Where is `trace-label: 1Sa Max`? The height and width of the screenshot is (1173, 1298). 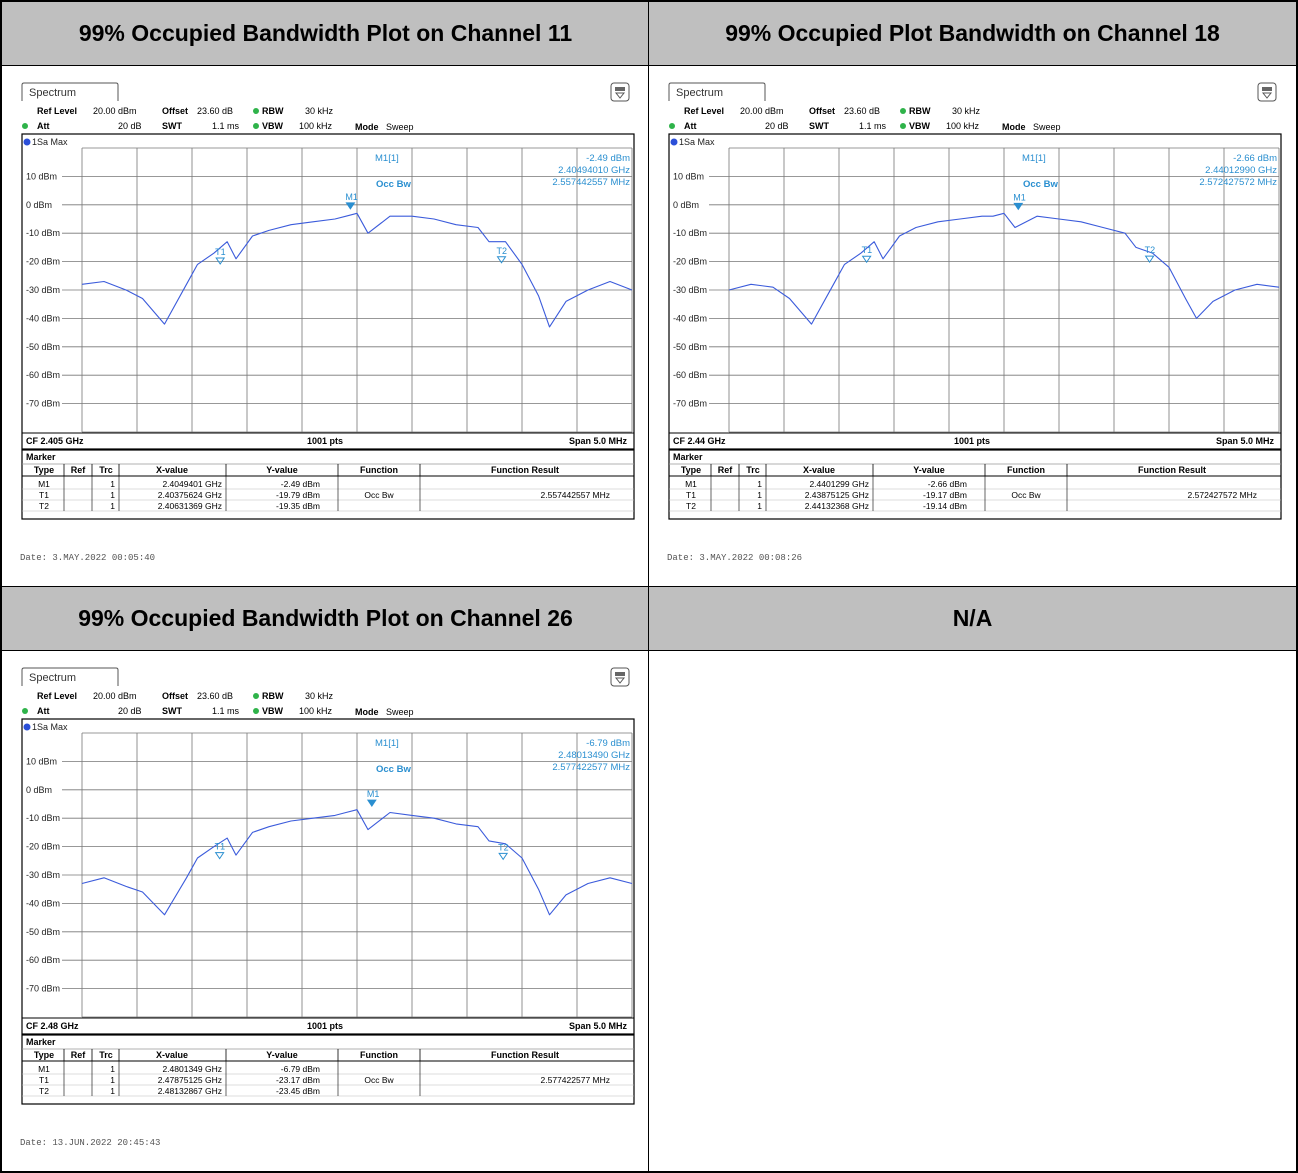
trace-label: 1Sa Max is located at coordinates (50, 142).